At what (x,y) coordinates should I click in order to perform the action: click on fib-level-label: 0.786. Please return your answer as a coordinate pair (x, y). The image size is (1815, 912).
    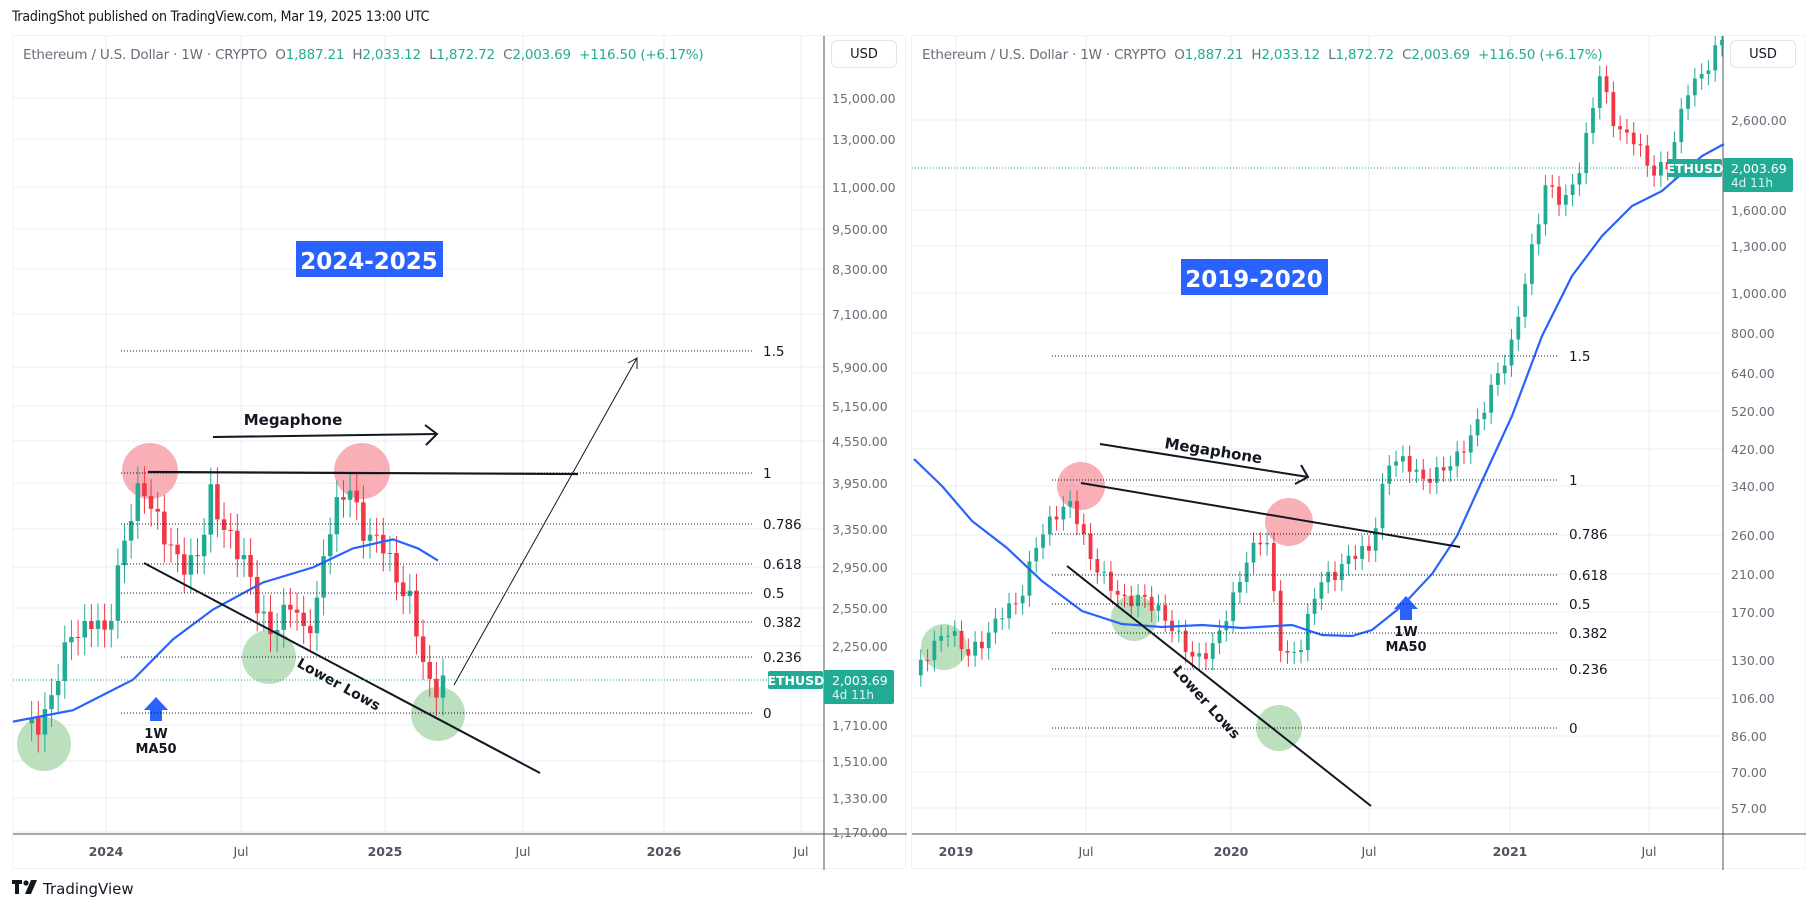
    Looking at the image, I should click on (1588, 535).